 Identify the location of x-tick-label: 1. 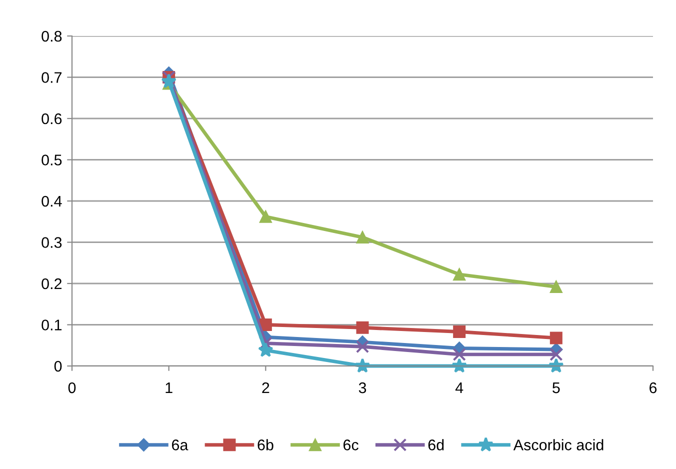
(169, 388).